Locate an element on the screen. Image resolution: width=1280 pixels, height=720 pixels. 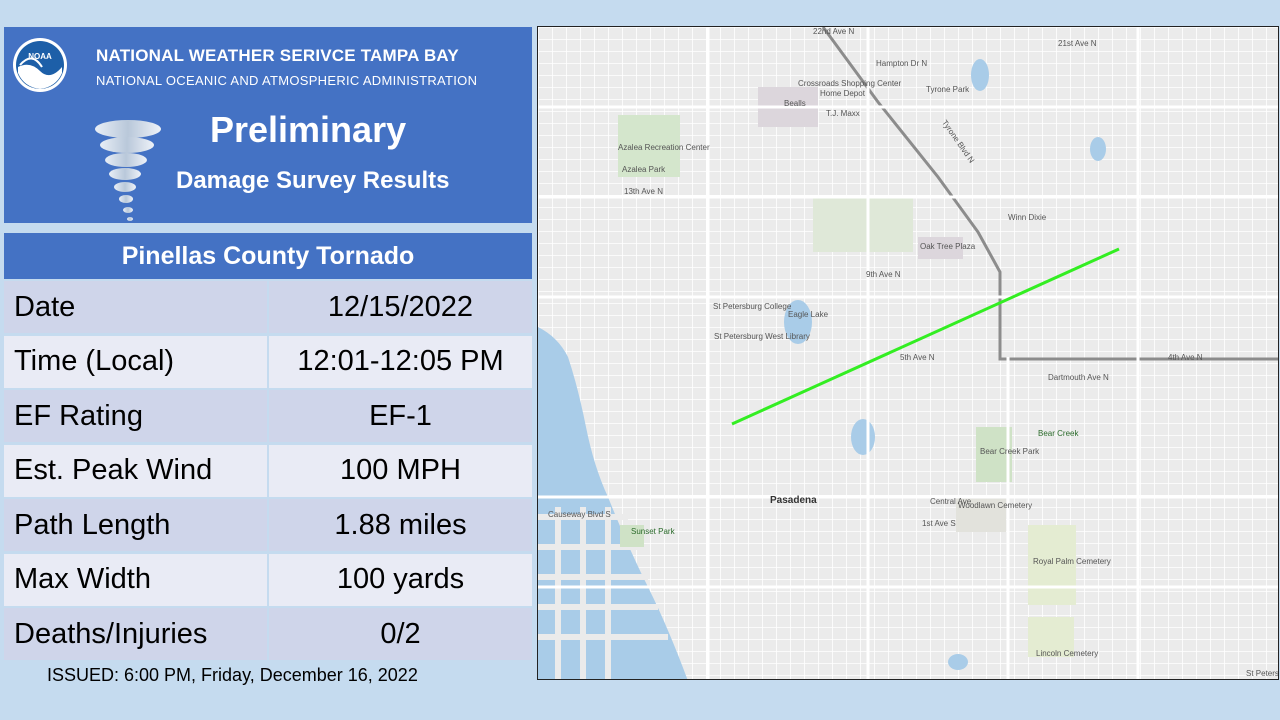
map-label-5th-ave: 5th Ave N is located at coordinates (917, 357).